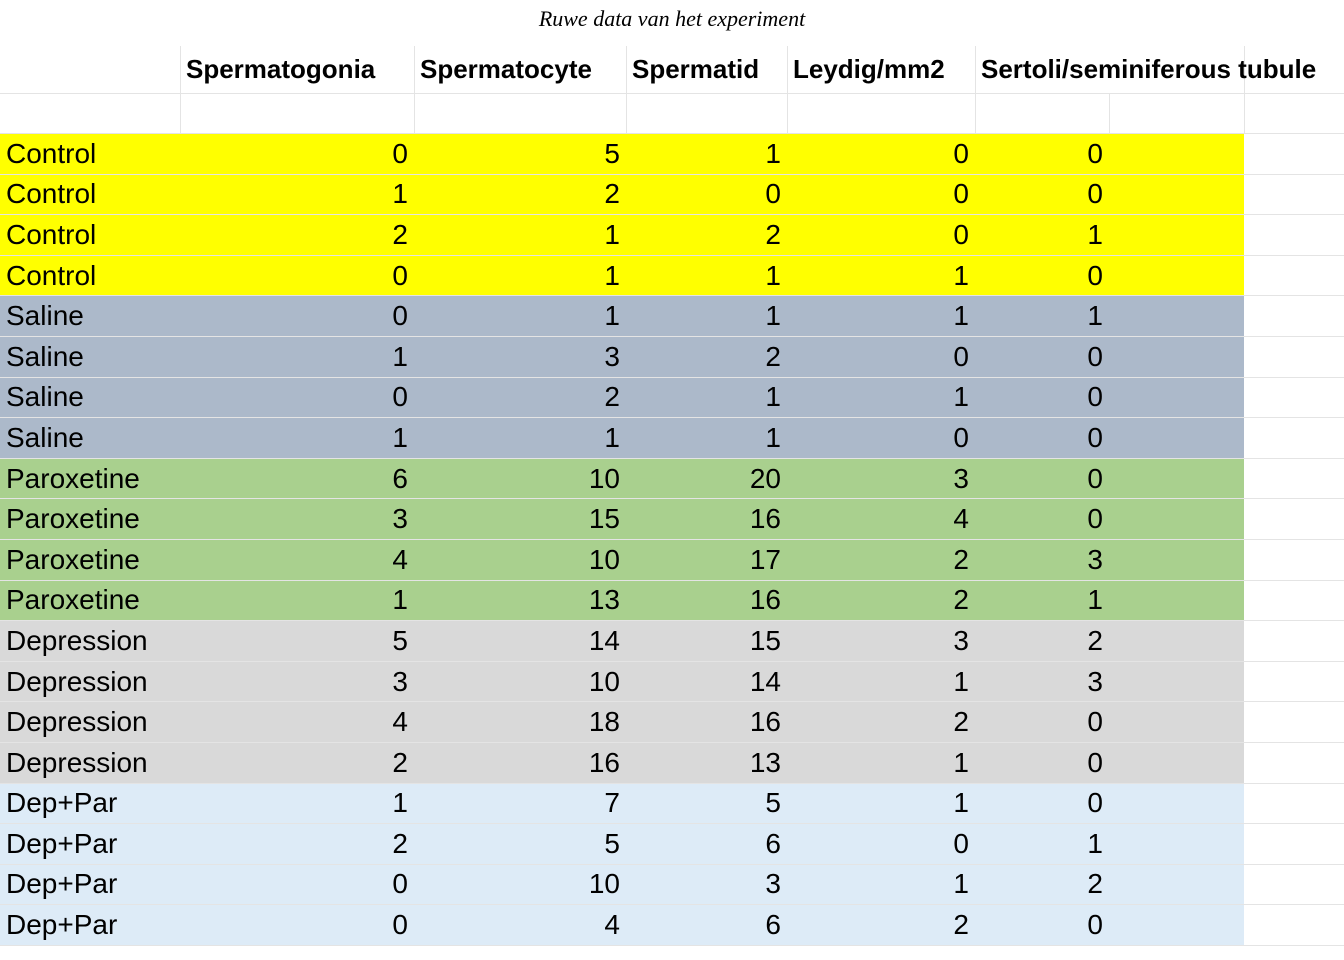  Describe the element at coordinates (612, 803) in the screenshot. I see `spermatocyte-cell: 7` at that location.